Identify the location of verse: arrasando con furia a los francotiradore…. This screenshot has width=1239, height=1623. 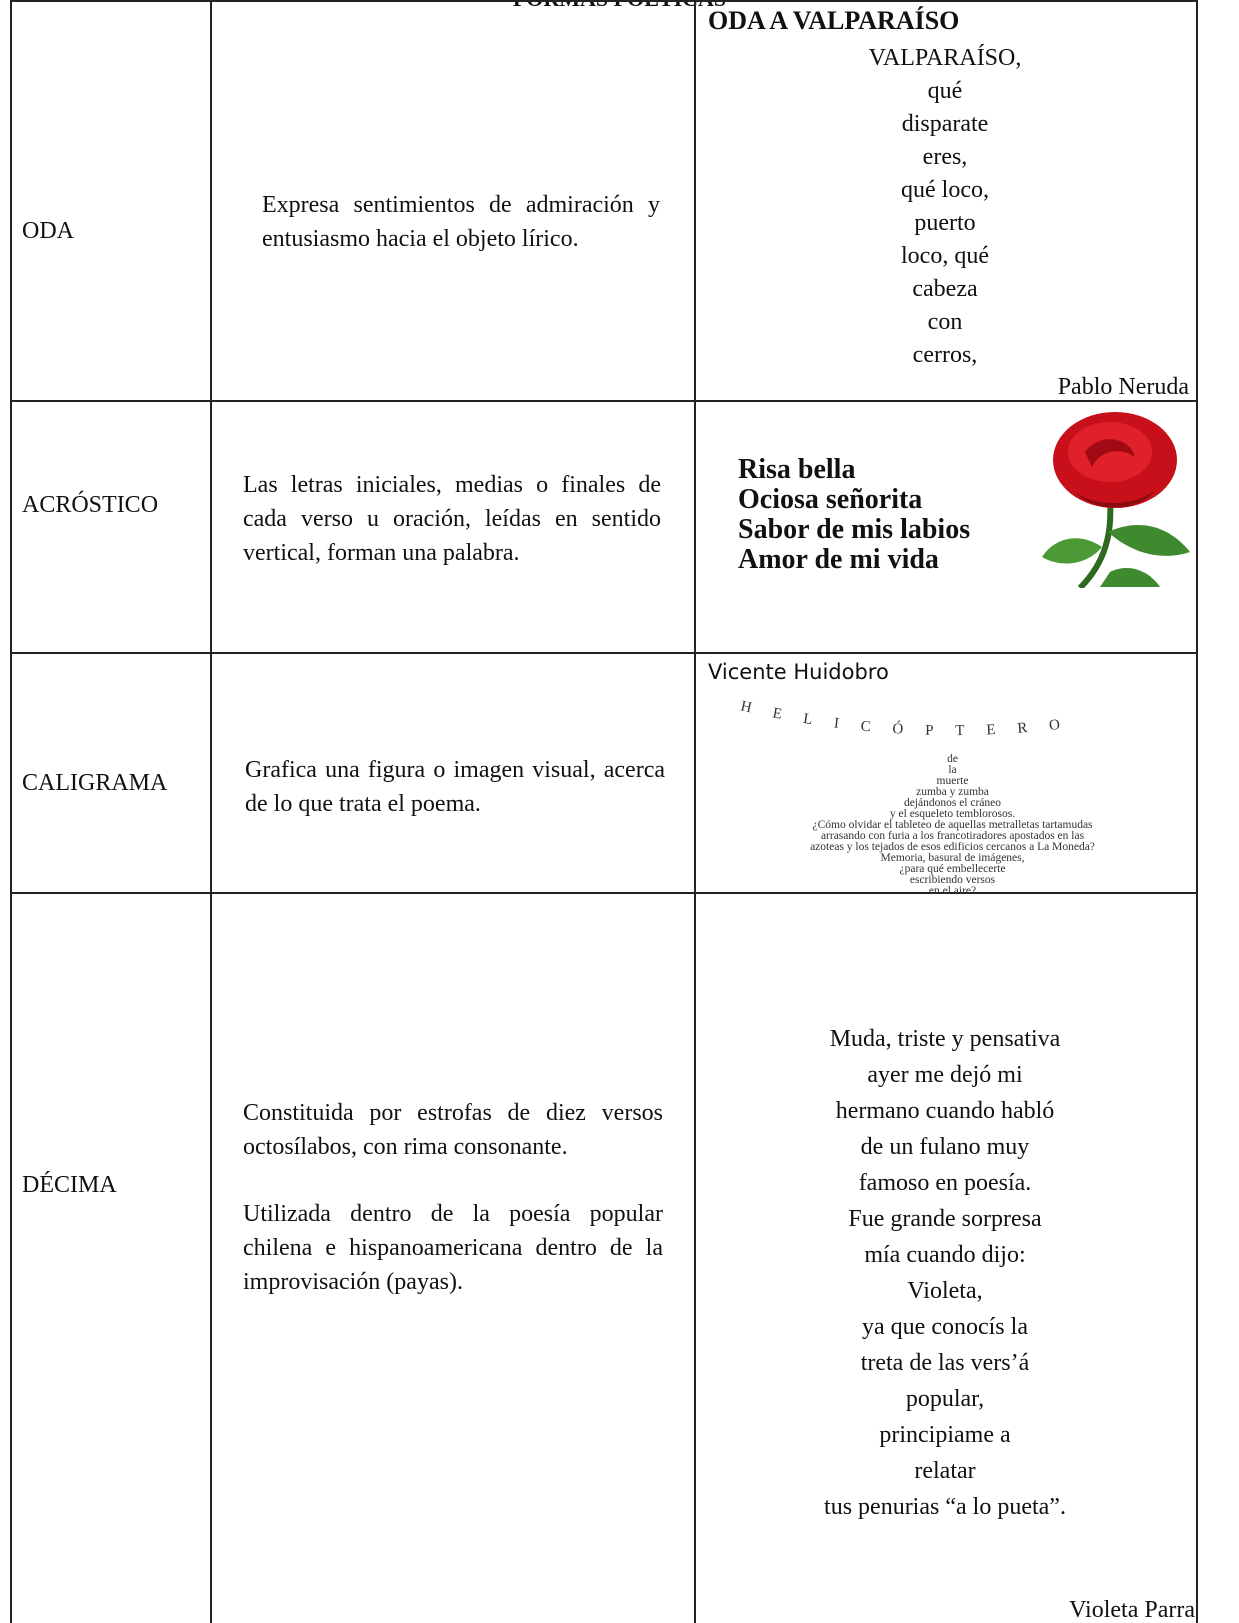
(952, 836).